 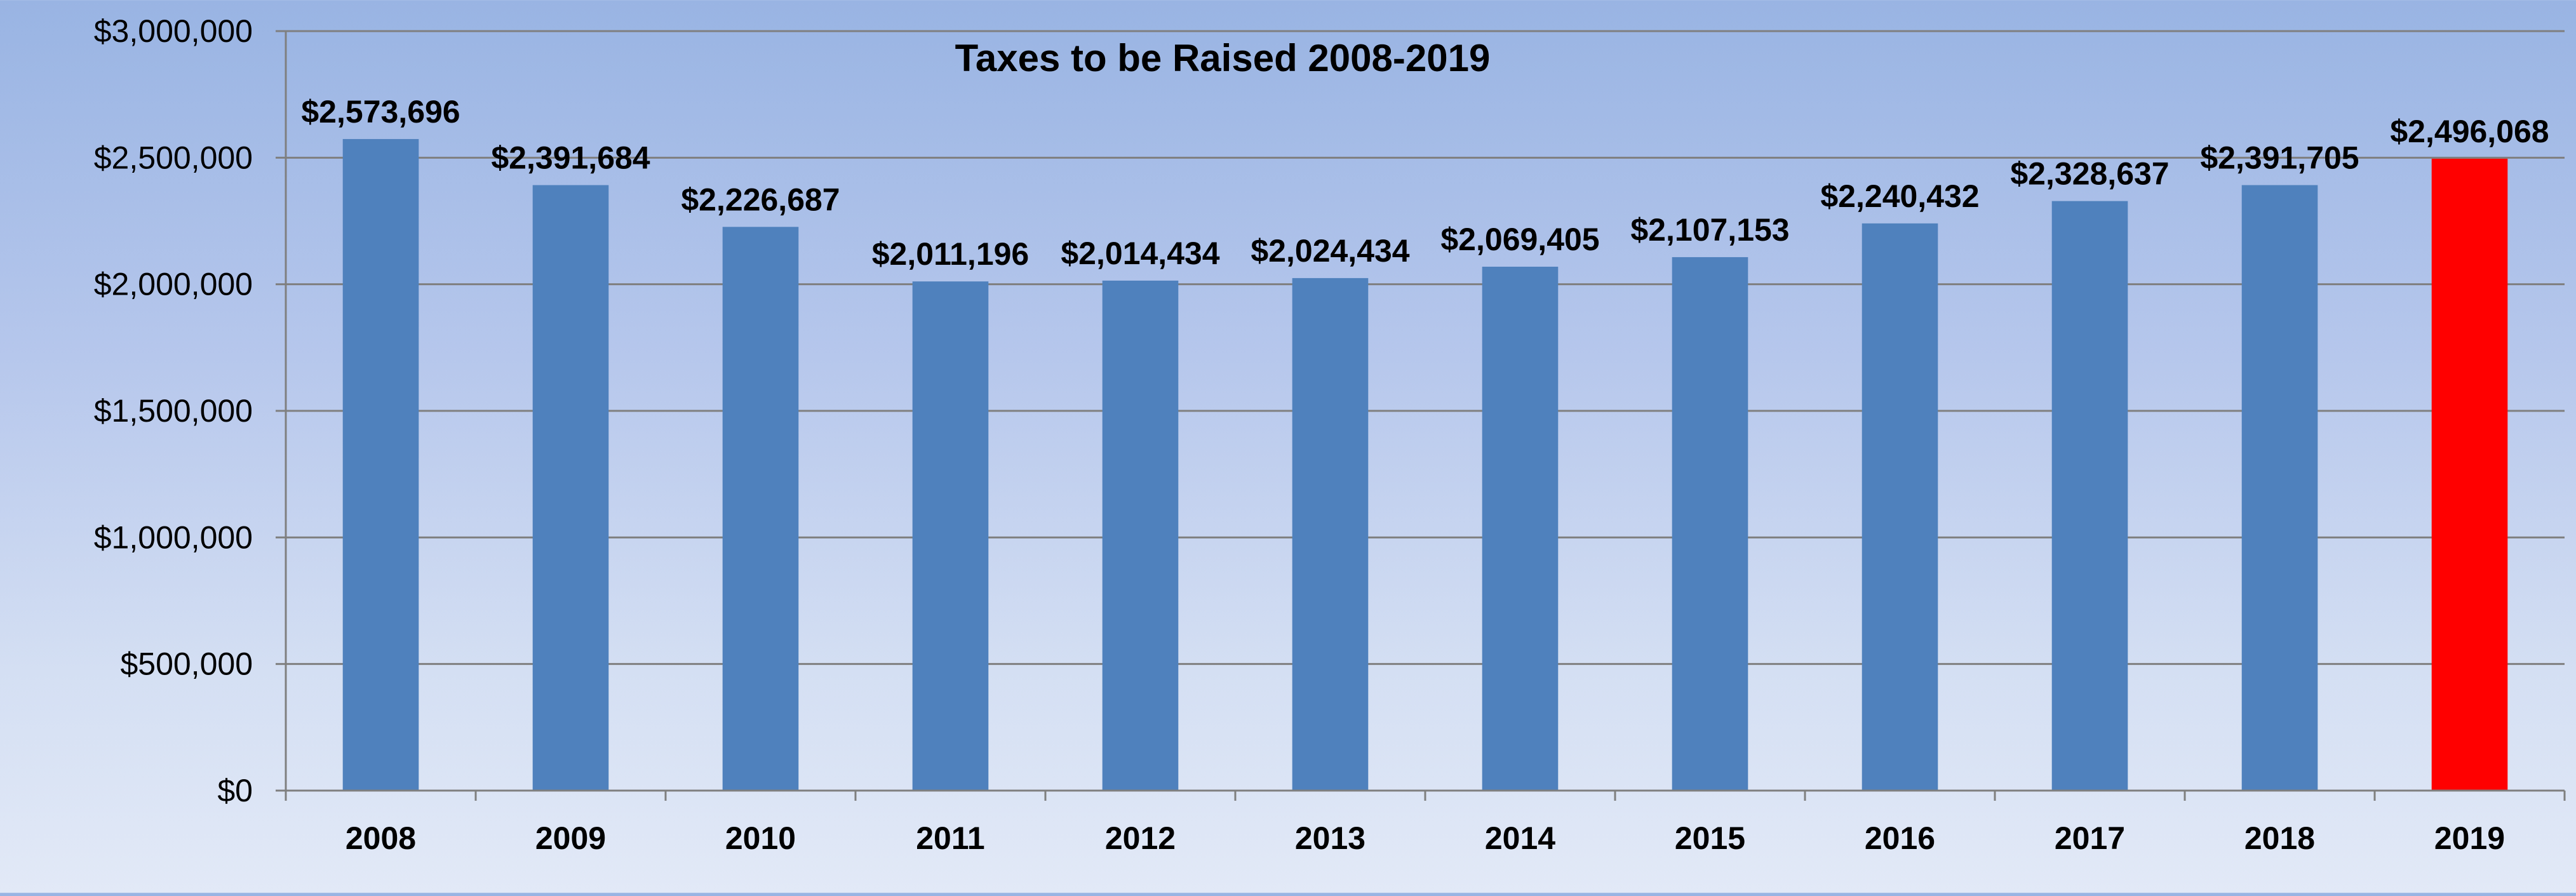 I want to click on data-label: $2,069,405, so click(x=1519, y=239).